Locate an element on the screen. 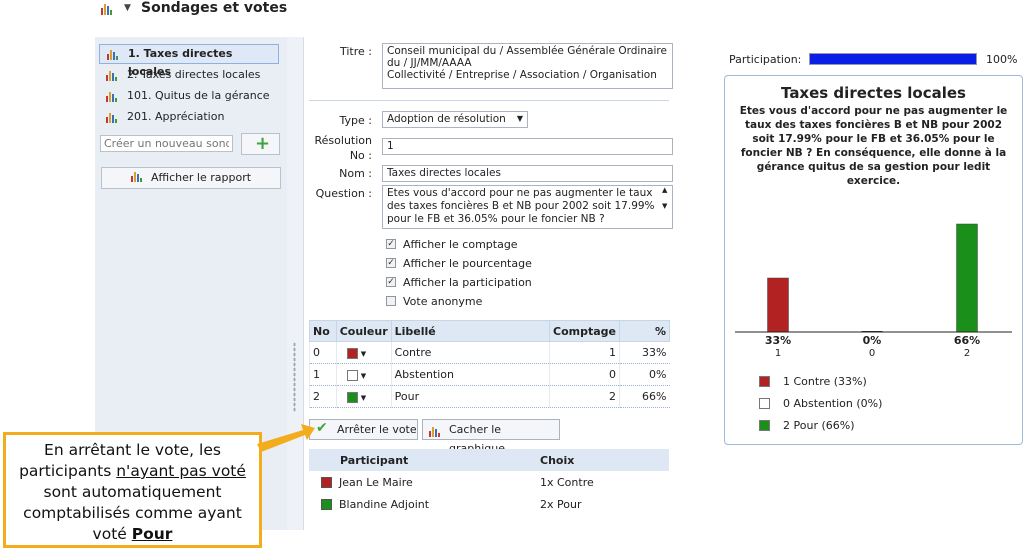 This screenshot has height=556, width=1024. chart-bar is located at coordinates (967, 278).